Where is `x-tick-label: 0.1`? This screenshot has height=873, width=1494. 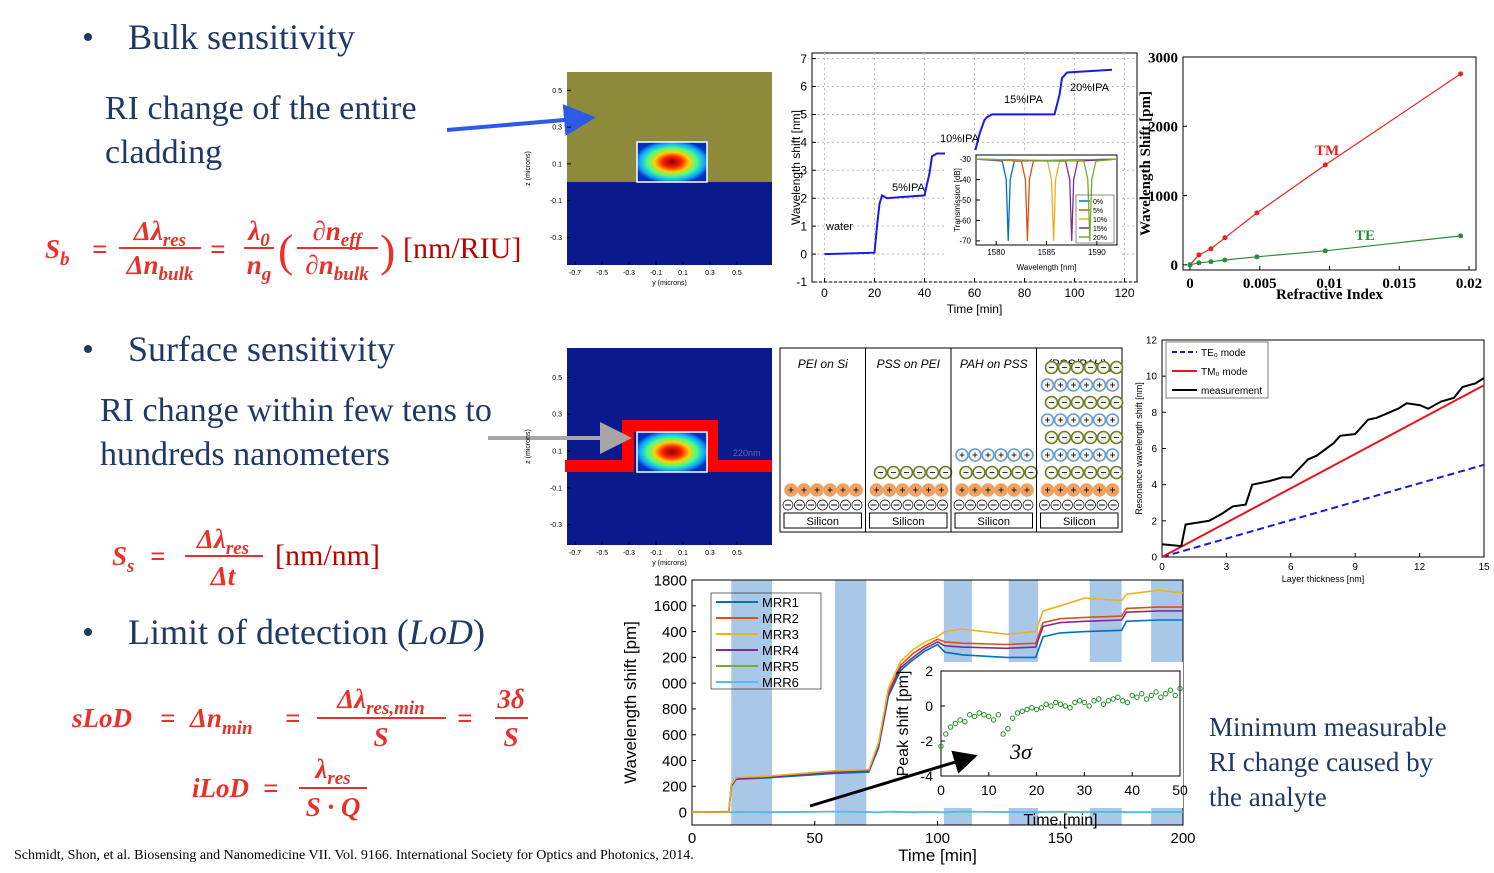 x-tick-label: 0.1 is located at coordinates (683, 273).